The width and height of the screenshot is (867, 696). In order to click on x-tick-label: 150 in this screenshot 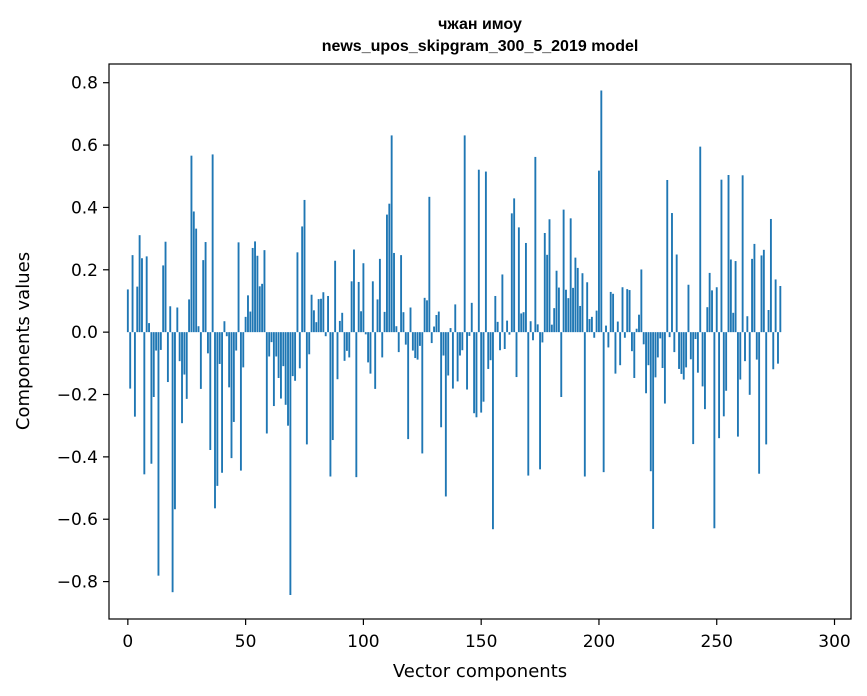, I will do `click(481, 642)`.